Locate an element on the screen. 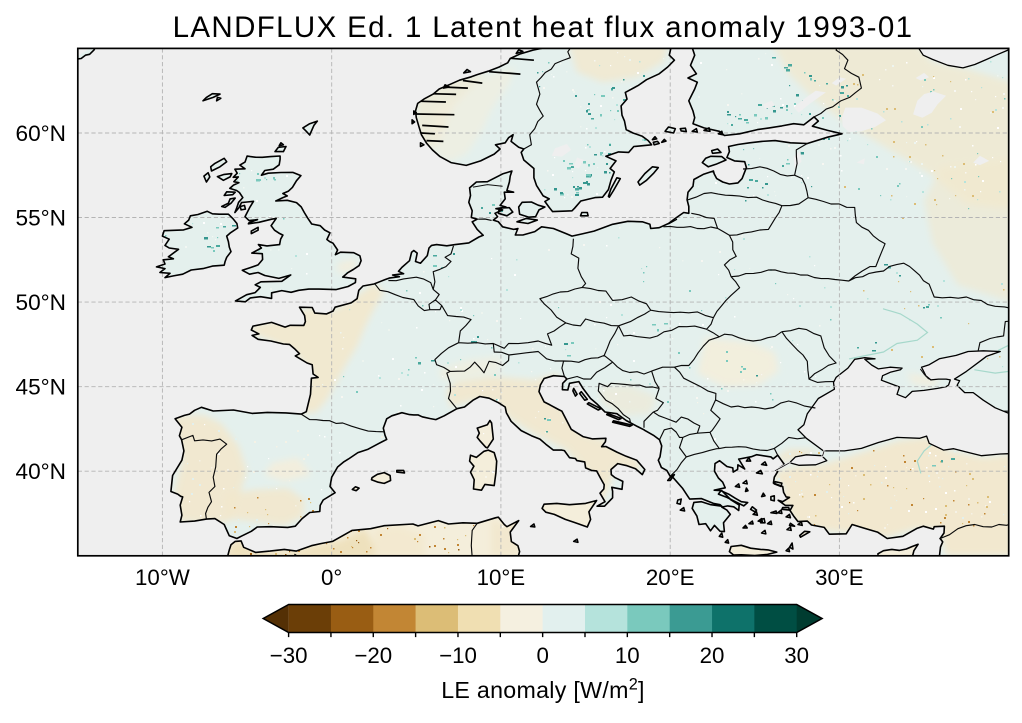  svg-text: 10°E is located at coordinates (501, 577).